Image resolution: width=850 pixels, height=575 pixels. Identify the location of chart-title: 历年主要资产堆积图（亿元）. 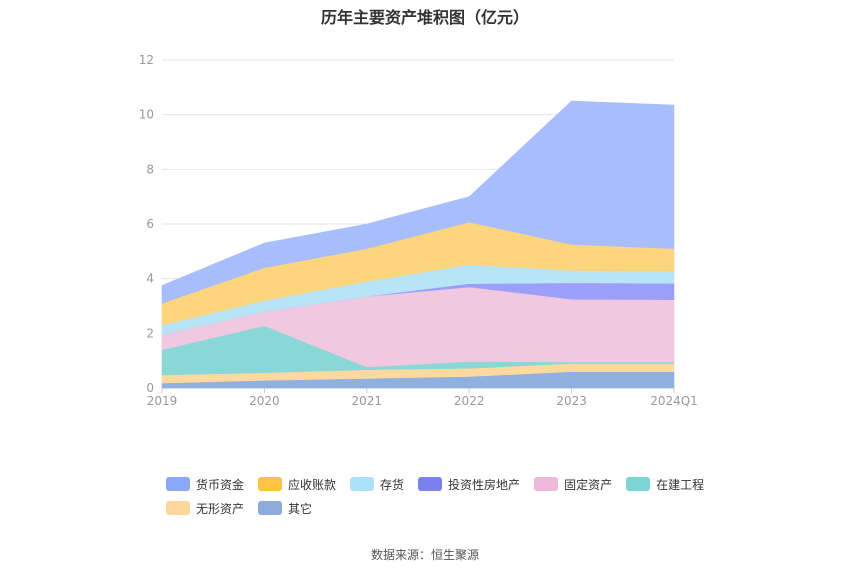
(424, 17).